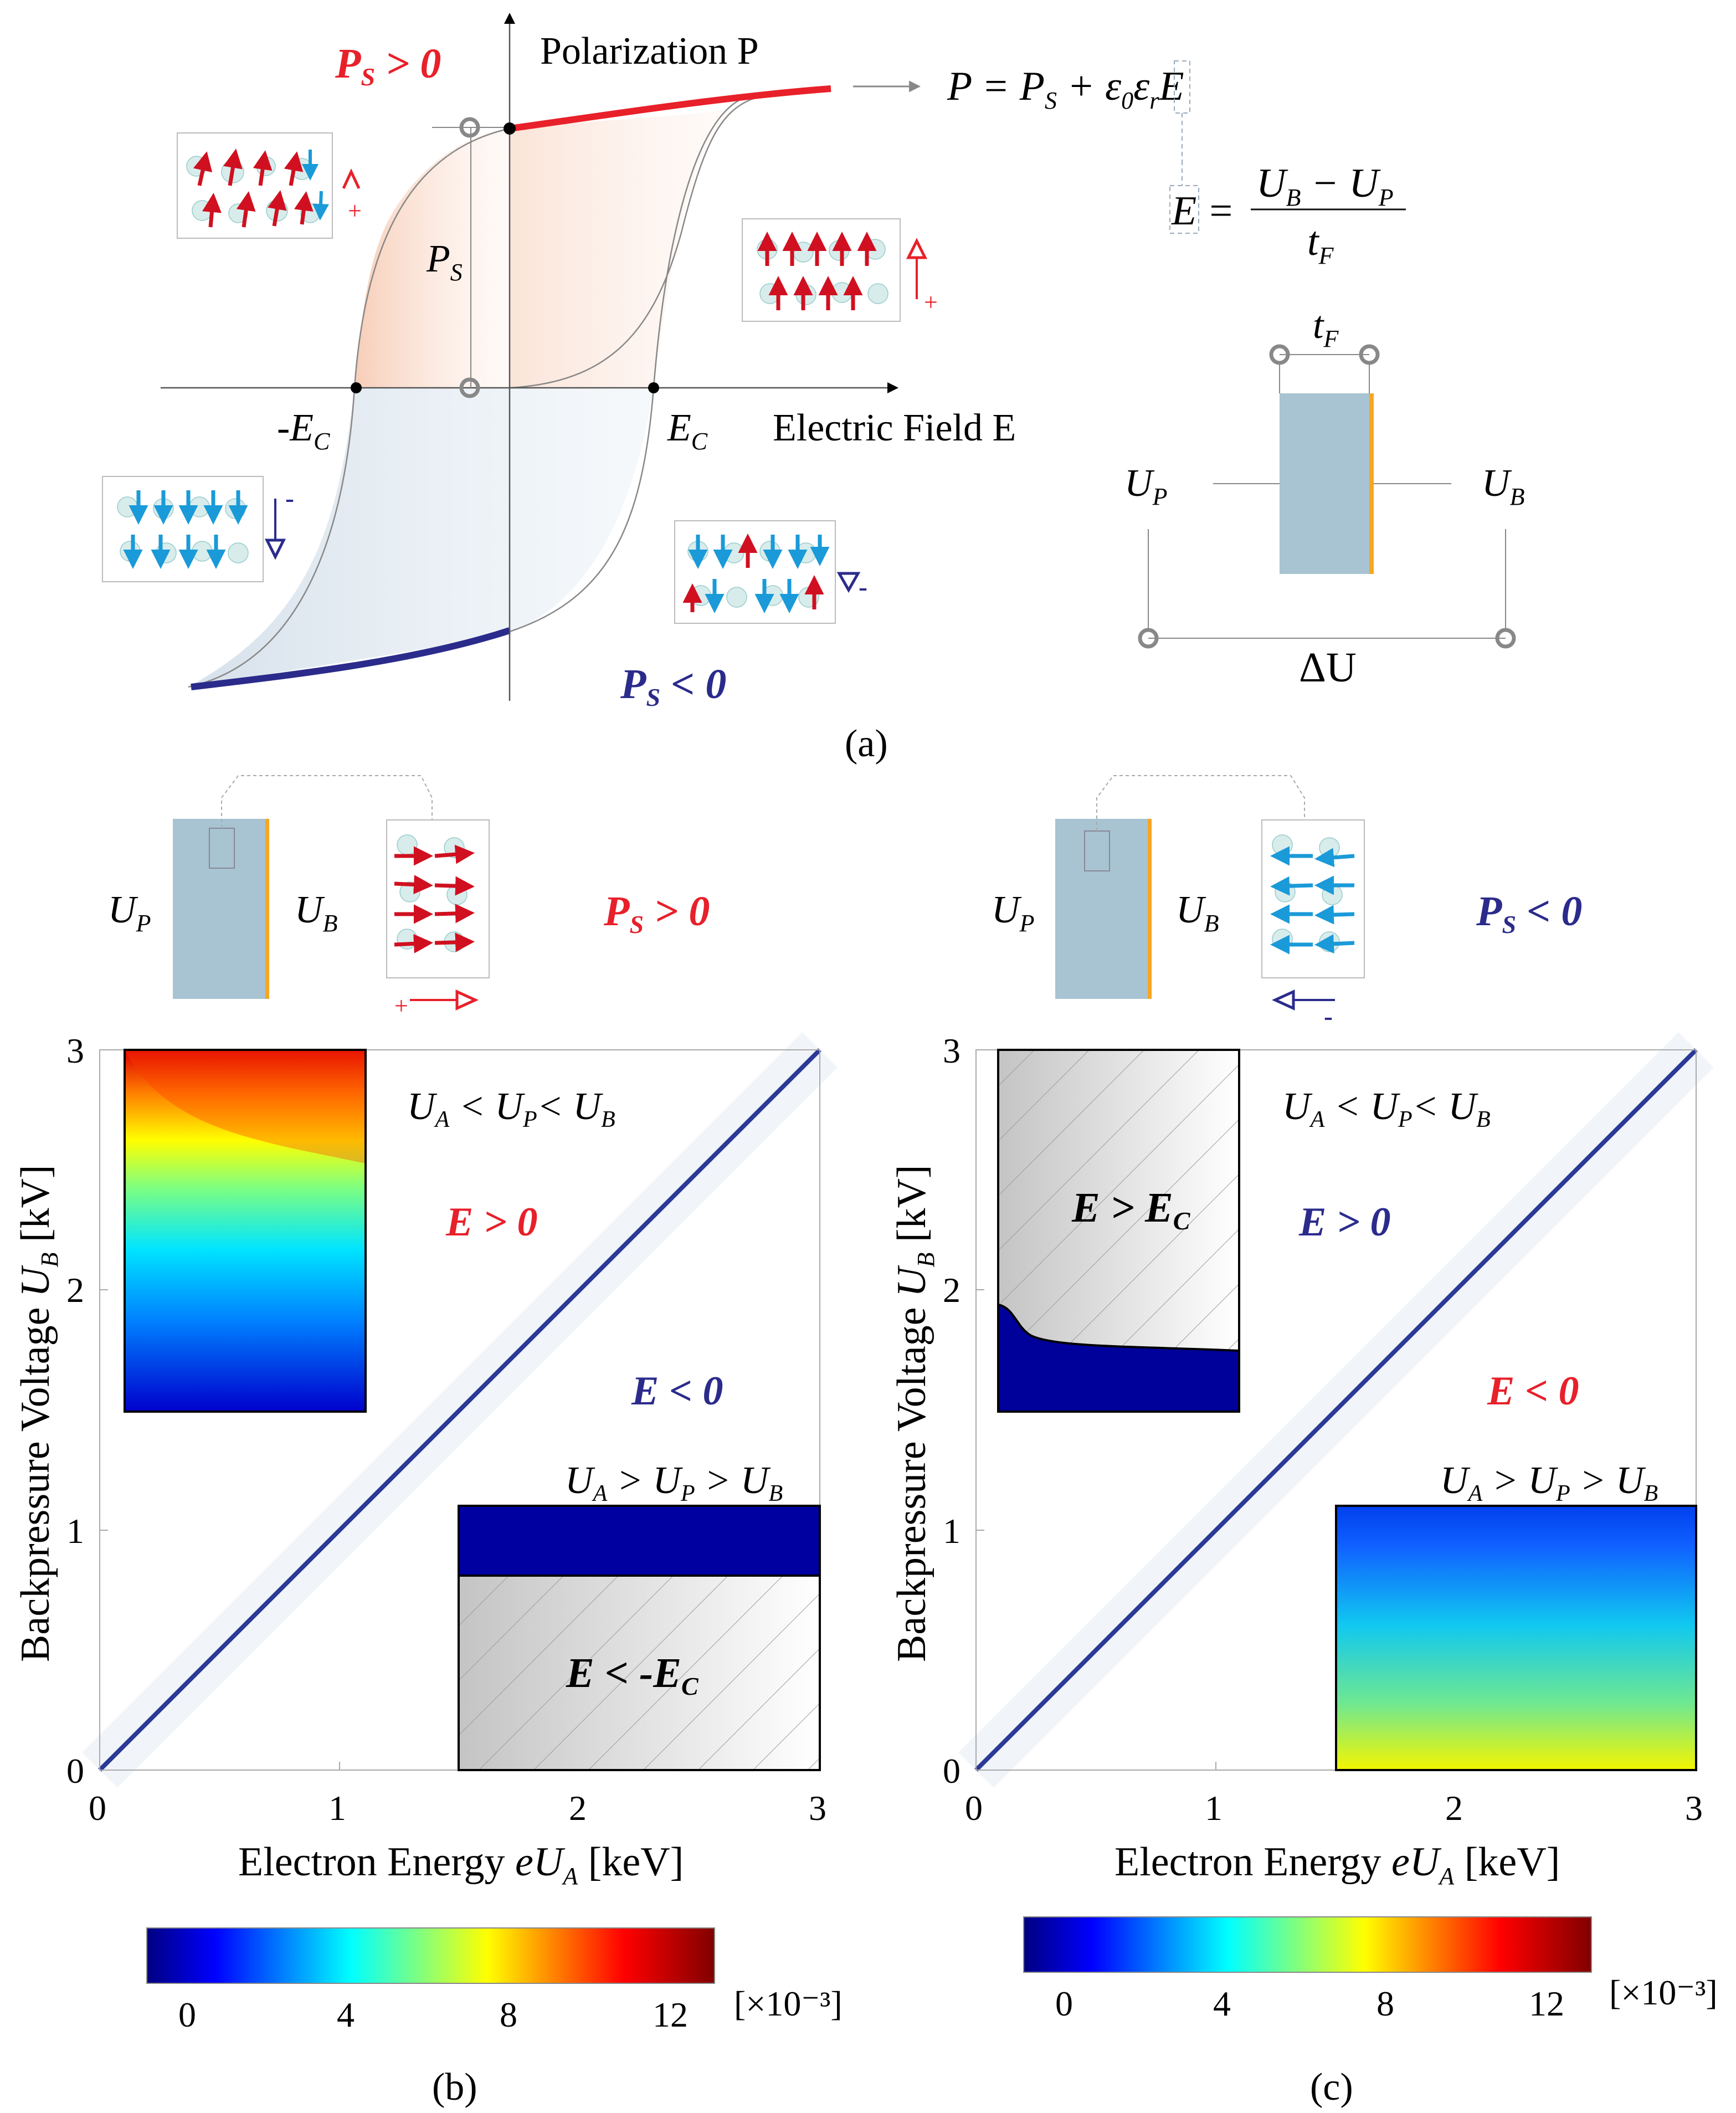 The width and height of the screenshot is (1736, 2113). Describe the element at coordinates (454, 2087) in the screenshot. I see `caption-b: (b)` at that location.